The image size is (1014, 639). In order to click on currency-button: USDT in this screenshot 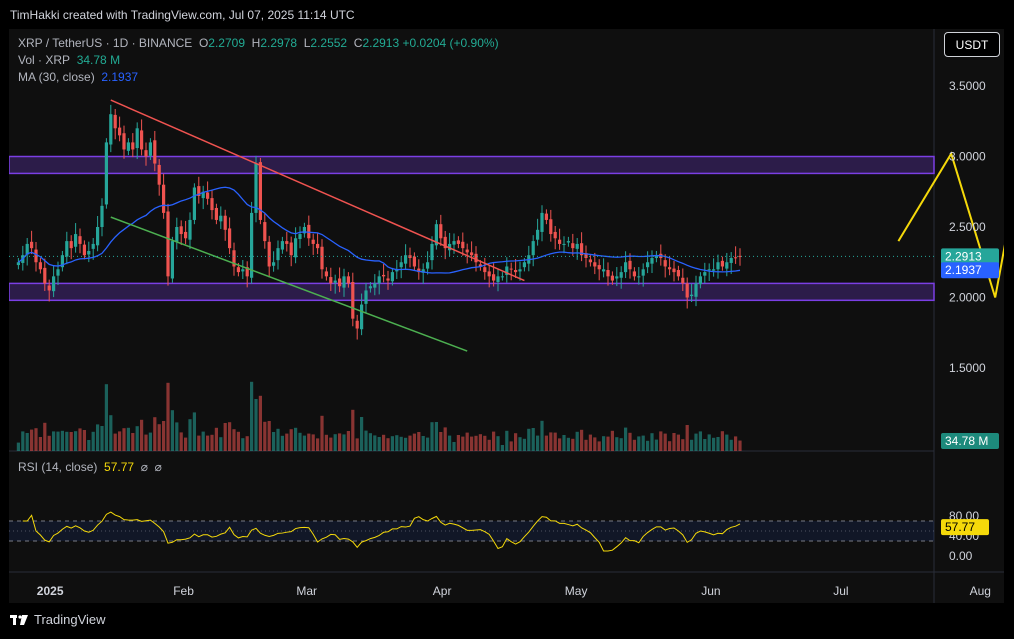, I will do `click(972, 44)`.